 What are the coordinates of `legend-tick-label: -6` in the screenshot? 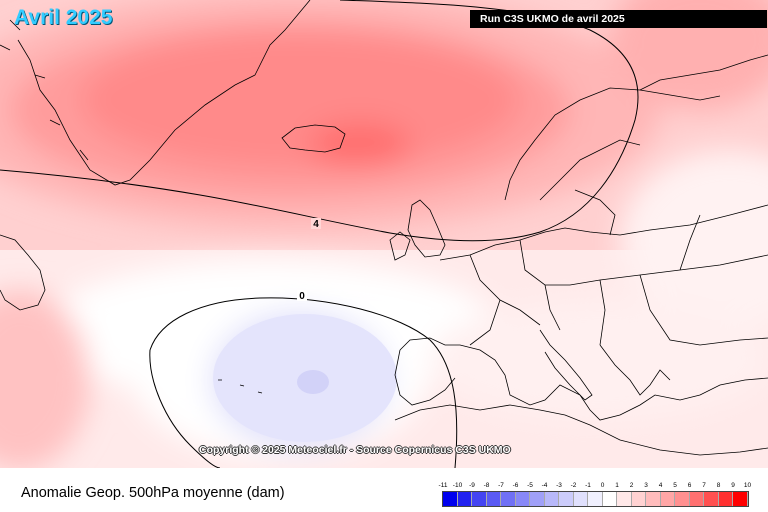 It's located at (515, 485).